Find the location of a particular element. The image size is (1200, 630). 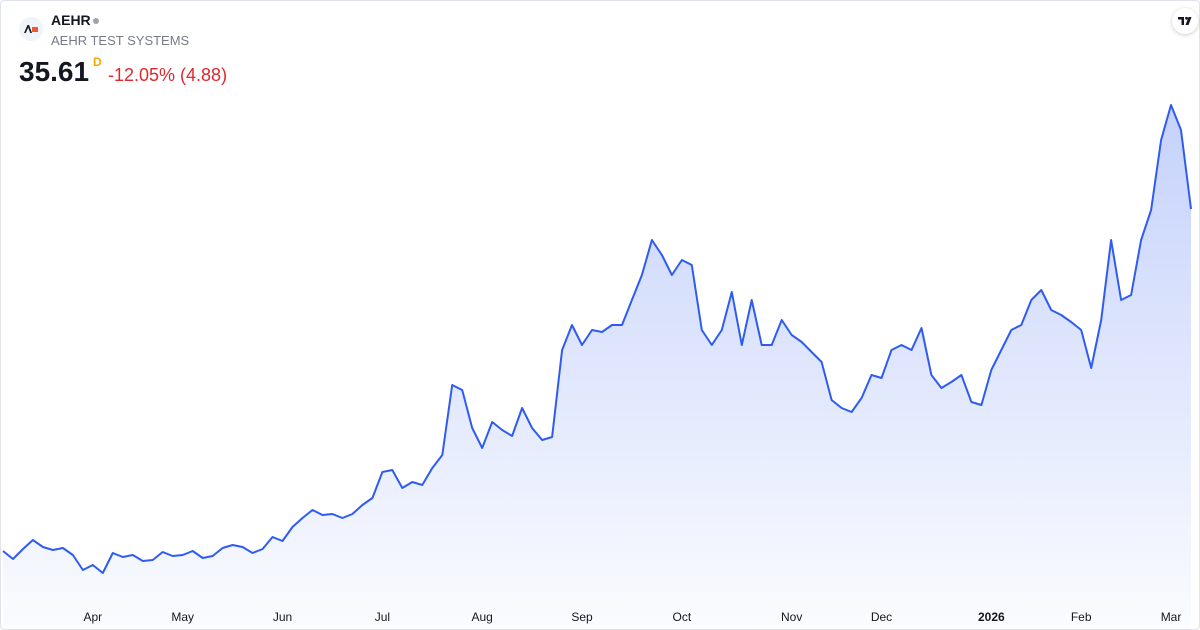

x-tick-label: Feb is located at coordinates (1081, 617).